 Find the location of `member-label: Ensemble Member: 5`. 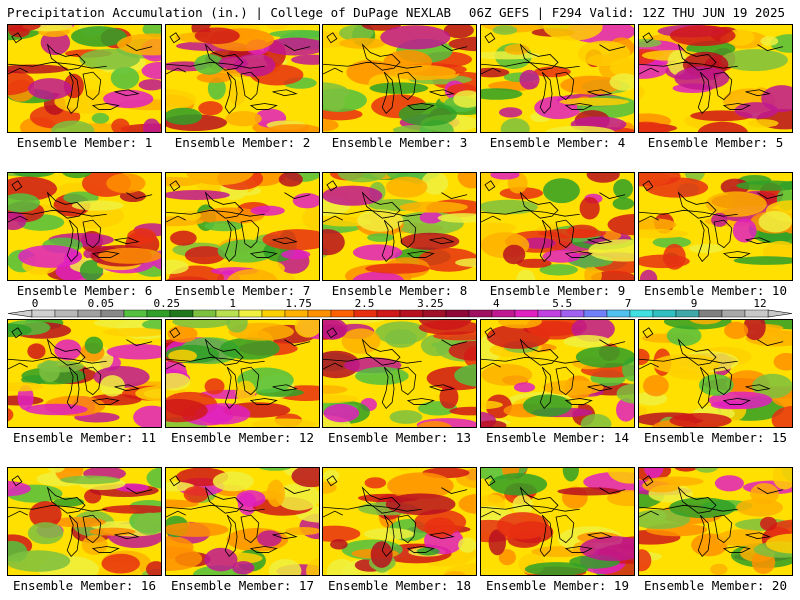

member-label: Ensemble Member: 5 is located at coordinates (715, 142).